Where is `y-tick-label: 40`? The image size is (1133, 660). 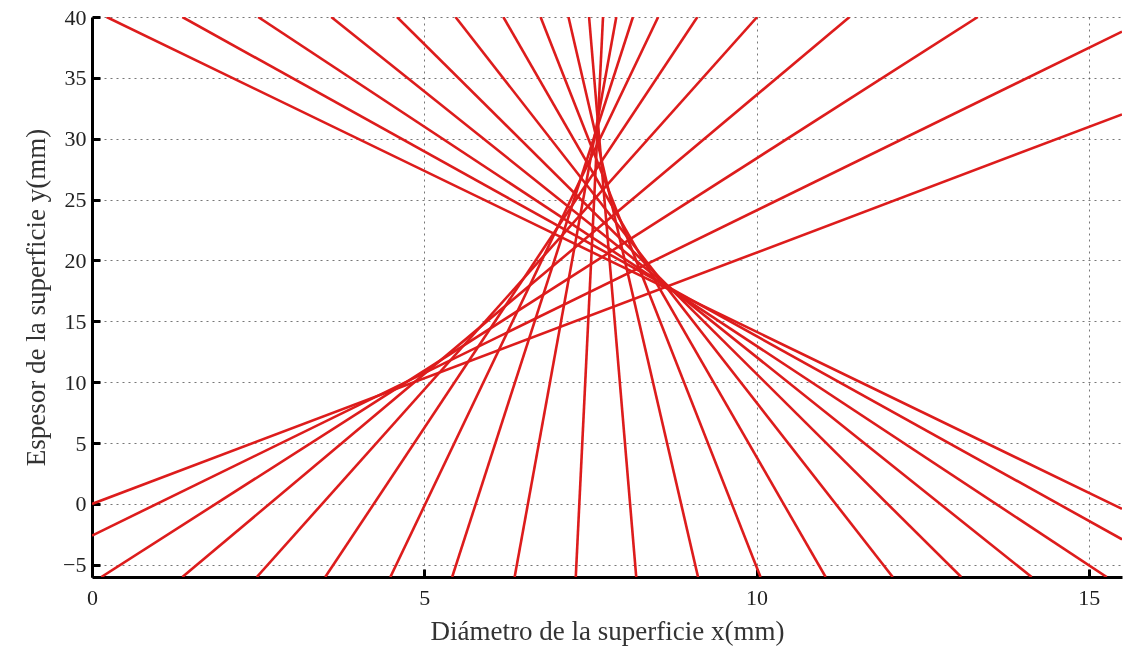
y-tick-label: 40 is located at coordinates (75, 17).